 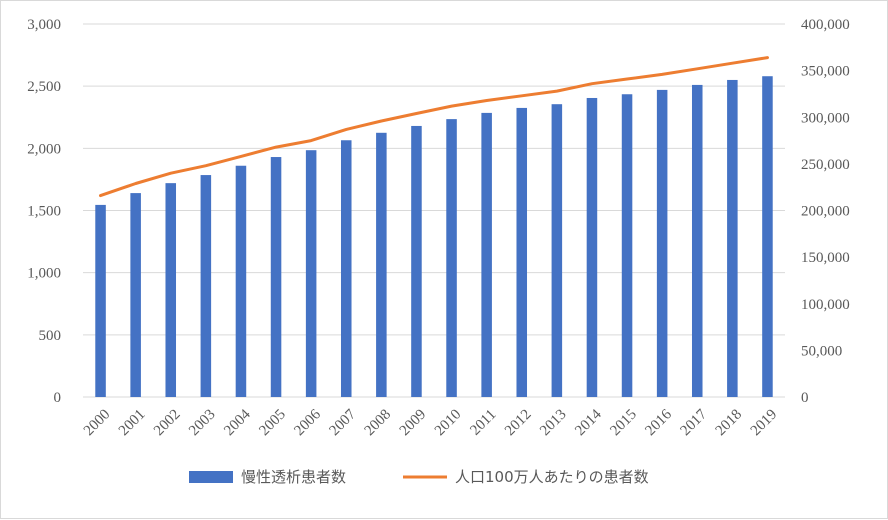 What do you see at coordinates (518, 423) in the screenshot?
I see `x-tick-label: 2012` at bounding box center [518, 423].